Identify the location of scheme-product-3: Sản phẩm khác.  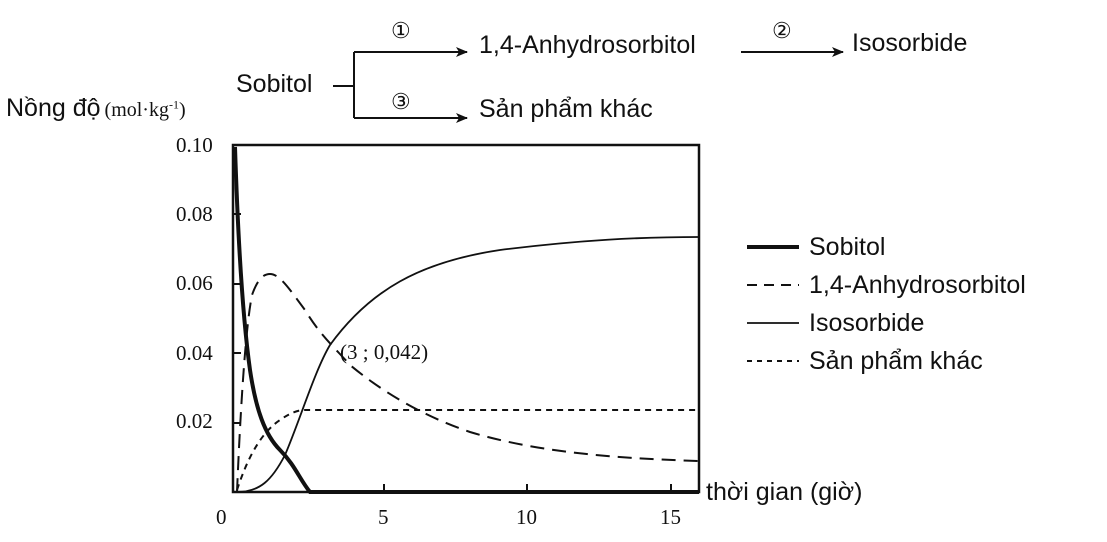
(566, 109).